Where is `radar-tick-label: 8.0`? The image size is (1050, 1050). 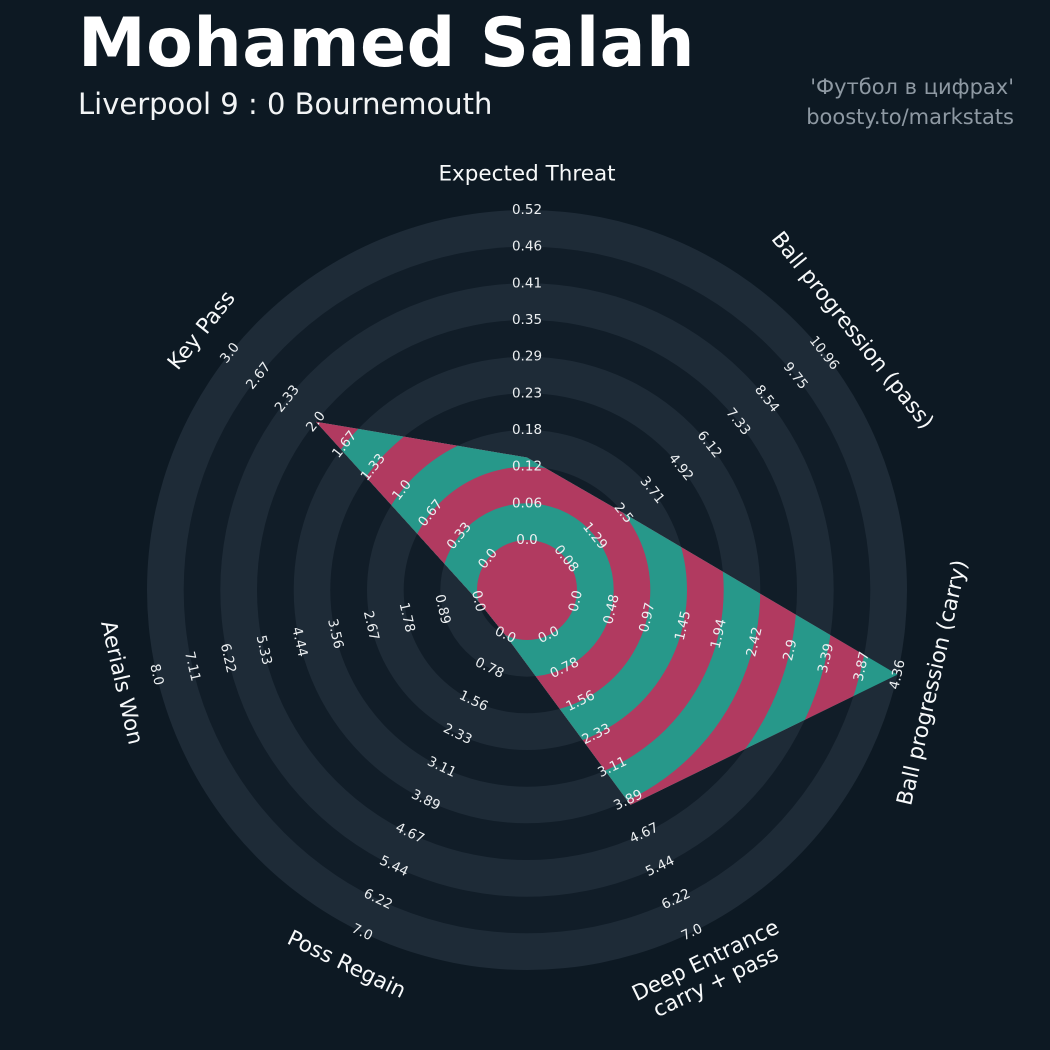
radar-tick-label: 8.0 is located at coordinates (156, 674).